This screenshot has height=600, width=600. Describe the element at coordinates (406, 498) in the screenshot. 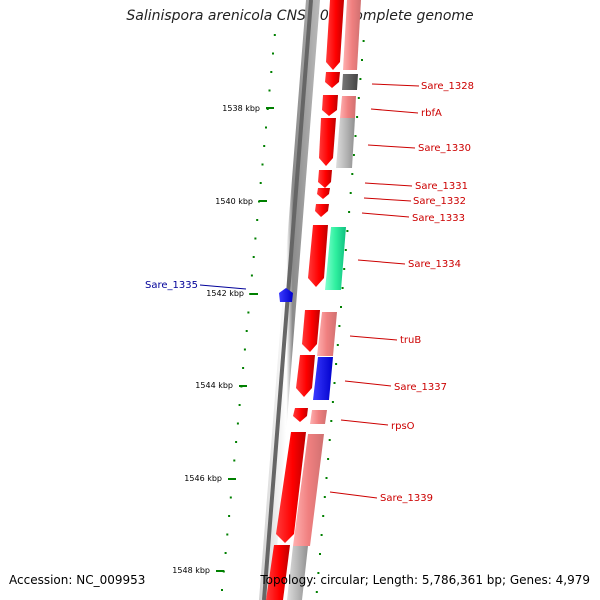

I see `gene-label: Sare_1339` at that location.